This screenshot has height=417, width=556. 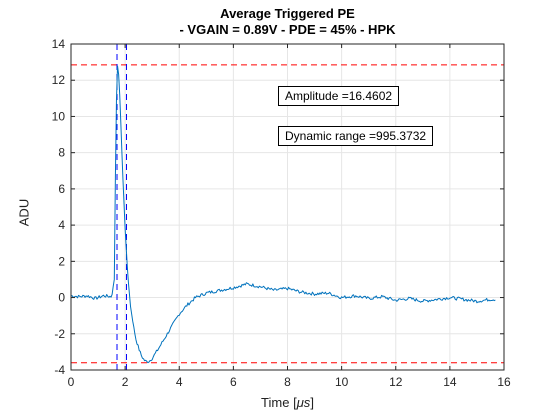 I want to click on y-tick-label: 2, so click(x=61, y=261).